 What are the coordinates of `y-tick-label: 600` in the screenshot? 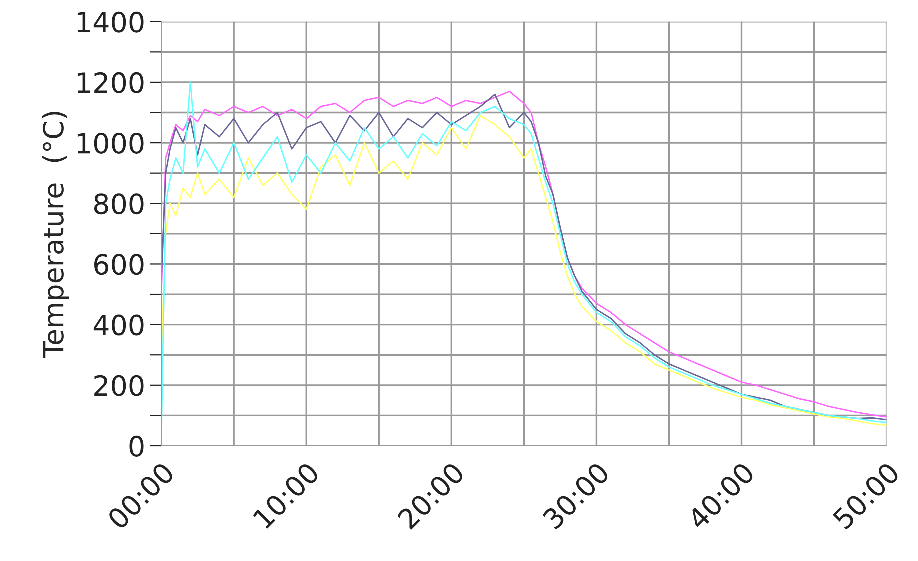 It's located at (119, 265).